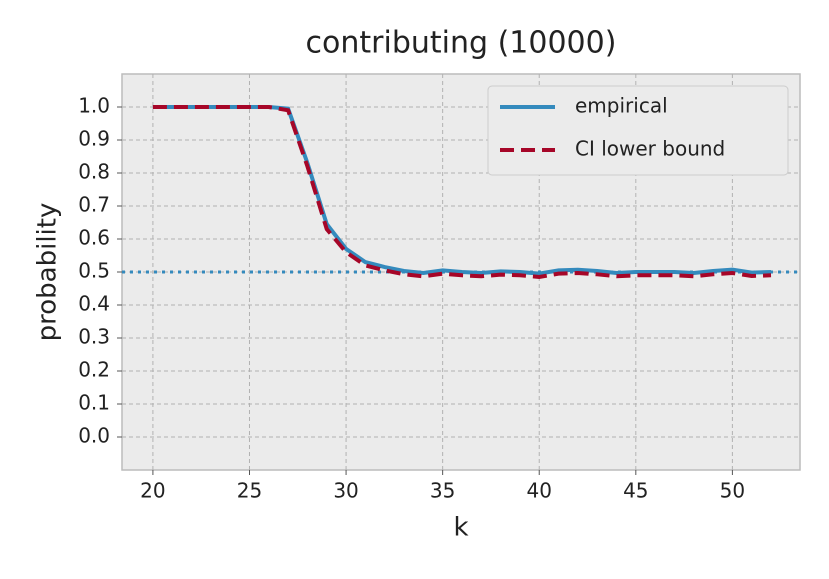  Describe the element at coordinates (94, 304) in the screenshot. I see `y-tick-label: 0.4` at that location.